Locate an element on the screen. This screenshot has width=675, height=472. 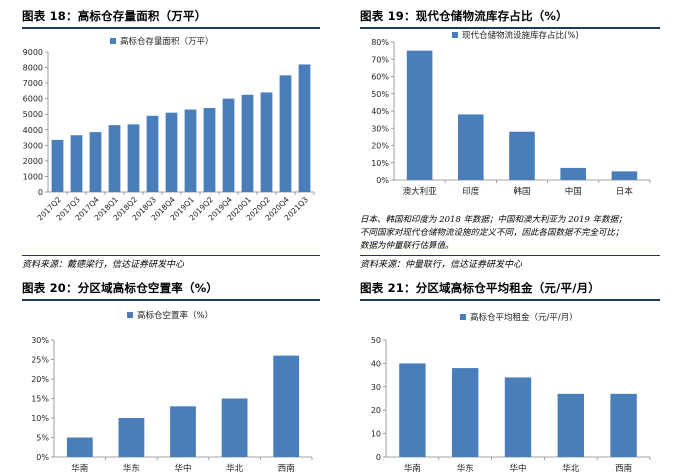
y-tick-label: 50% is located at coordinates (380, 94).